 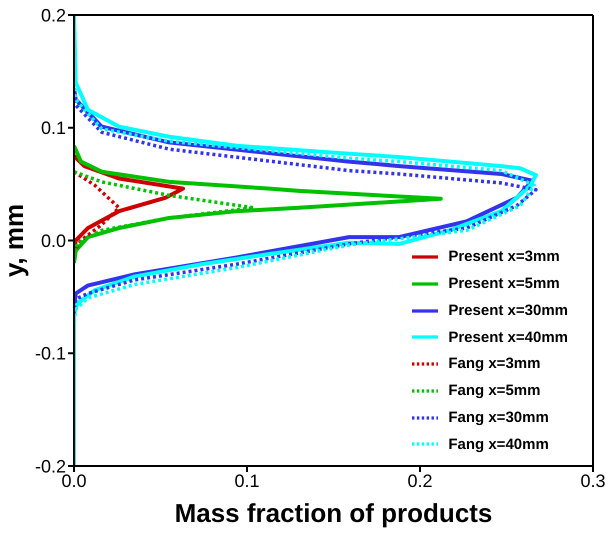 What do you see at coordinates (50, 354) in the screenshot?
I see `y-tick-label: -0.1` at bounding box center [50, 354].